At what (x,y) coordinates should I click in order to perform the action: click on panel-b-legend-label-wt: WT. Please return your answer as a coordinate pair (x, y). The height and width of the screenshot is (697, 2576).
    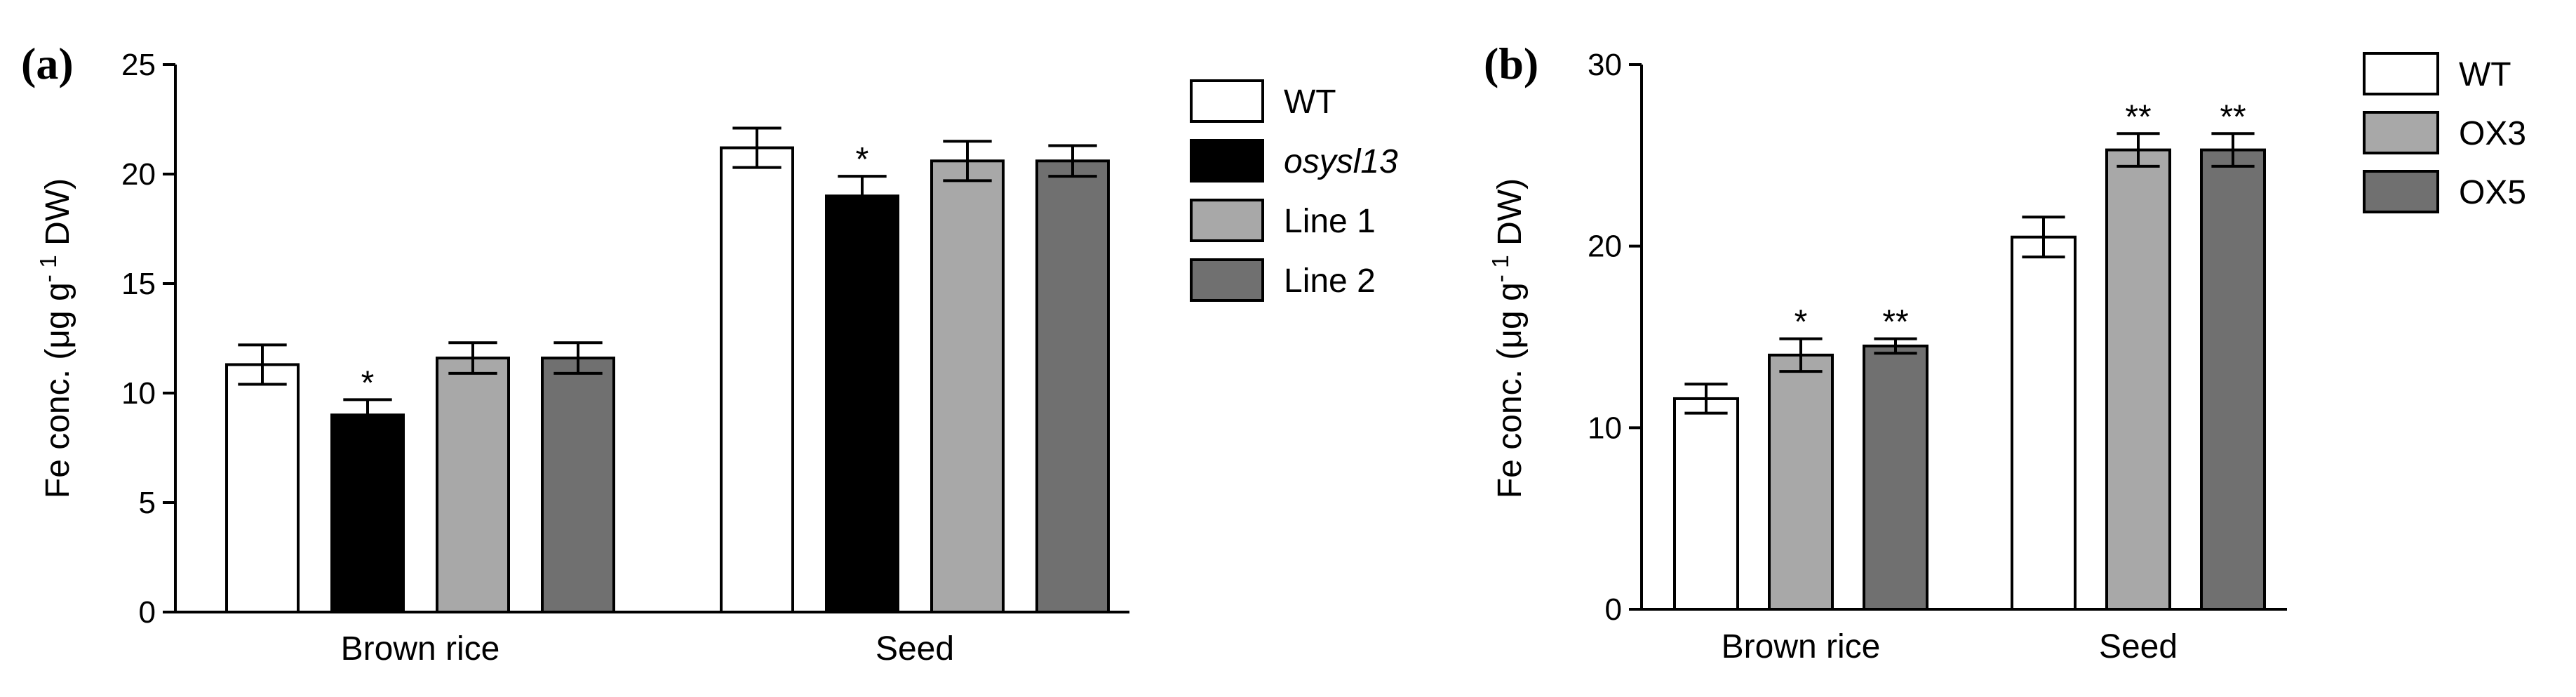
    Looking at the image, I should click on (2485, 74).